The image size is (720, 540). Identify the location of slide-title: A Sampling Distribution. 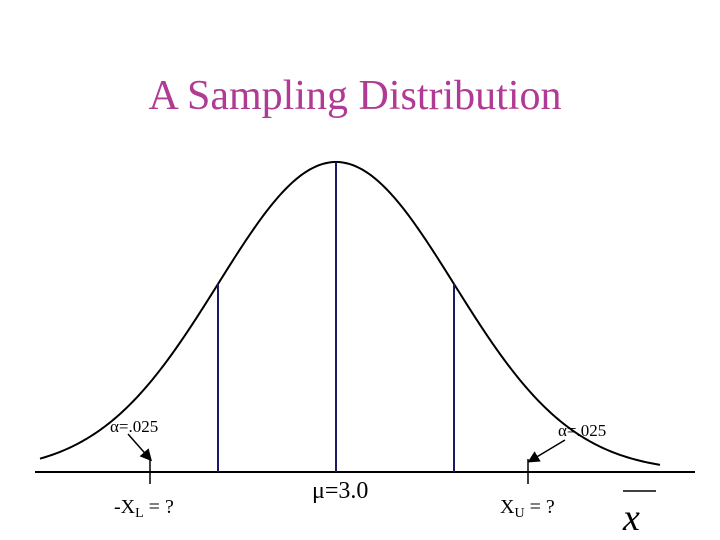
(355, 96).